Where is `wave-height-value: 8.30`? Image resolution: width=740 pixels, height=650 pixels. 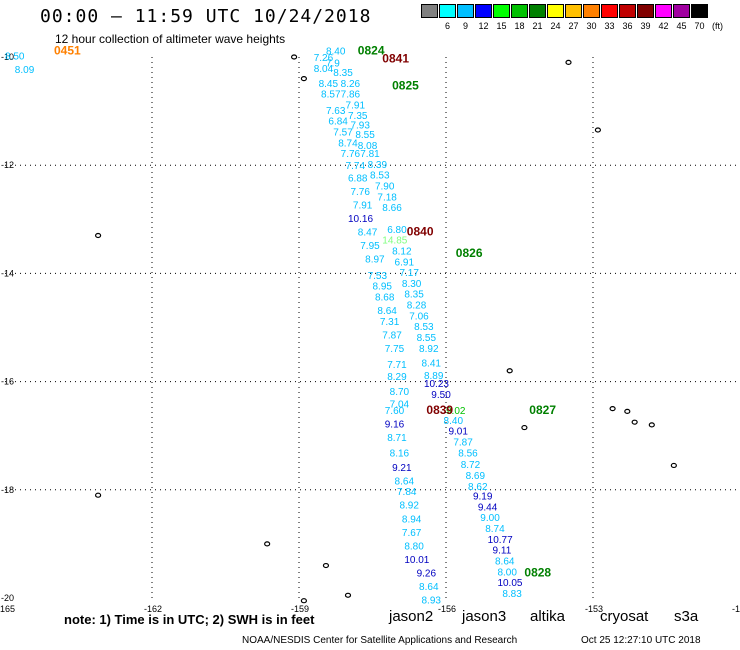
wave-height-value: 8.30 is located at coordinates (412, 284).